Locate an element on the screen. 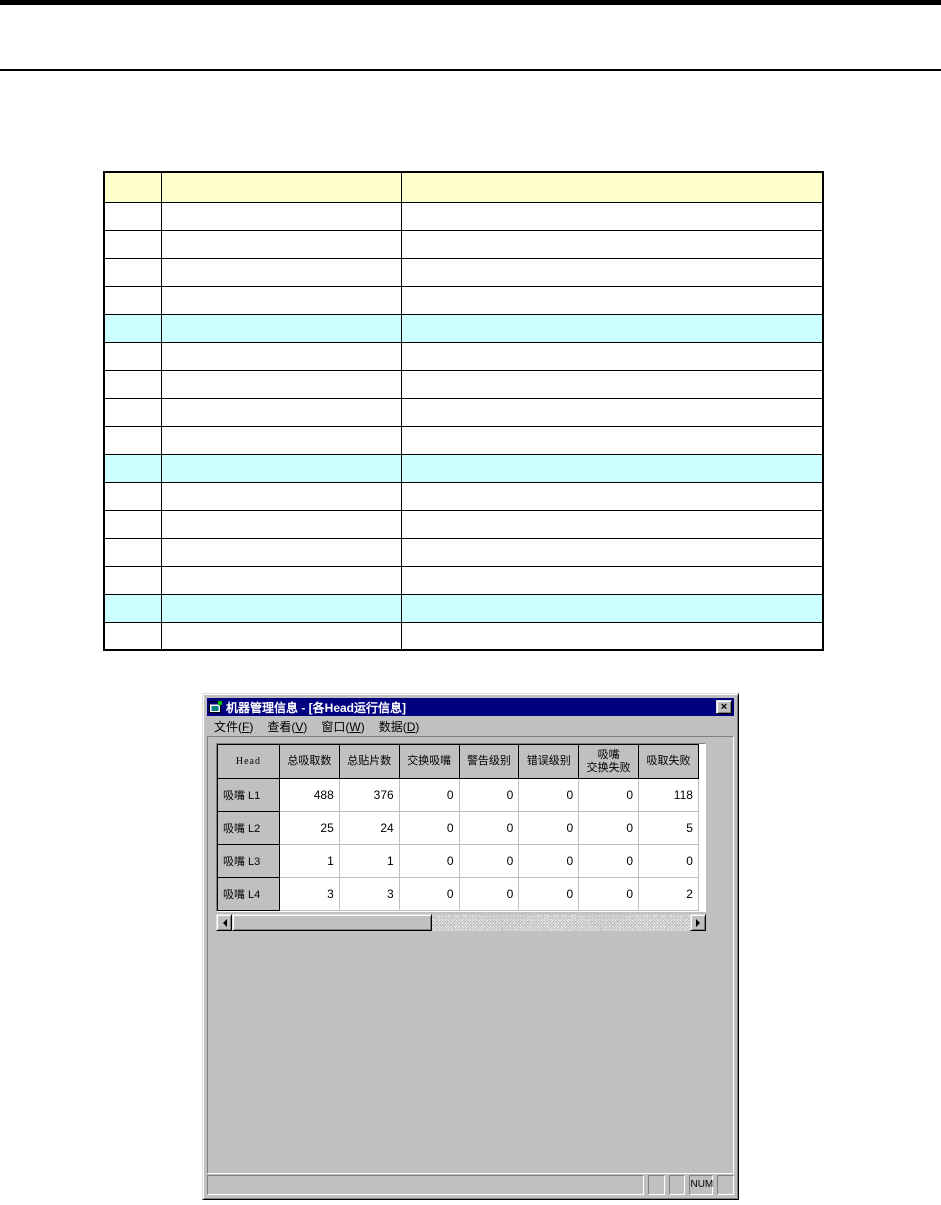 The image size is (941, 1205). grid-col-header-0: Head is located at coordinates (248, 761).